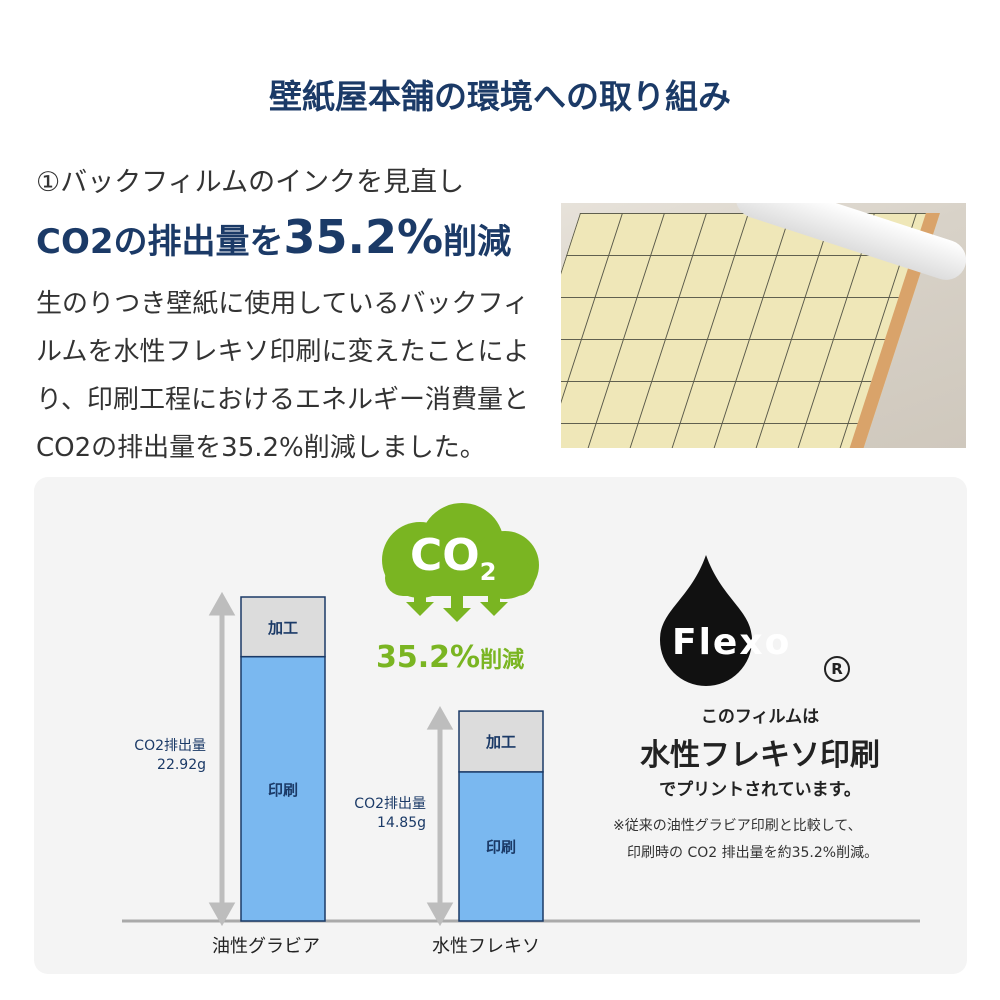 This screenshot has width=1000, height=1000. Describe the element at coordinates (837, 669) in the screenshot. I see `registered-mark: R` at that location.